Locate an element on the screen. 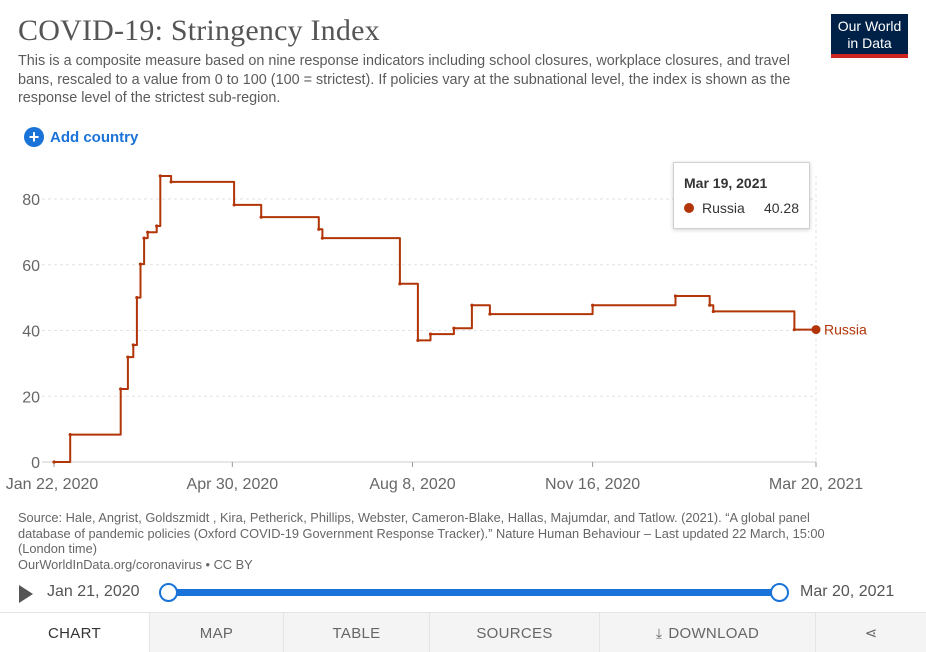 This screenshot has height=652, width=926. tab-bar: CHART MAP TABLE SOURCES ⤓ DOWNLOAD ⋖ is located at coordinates (463, 632).